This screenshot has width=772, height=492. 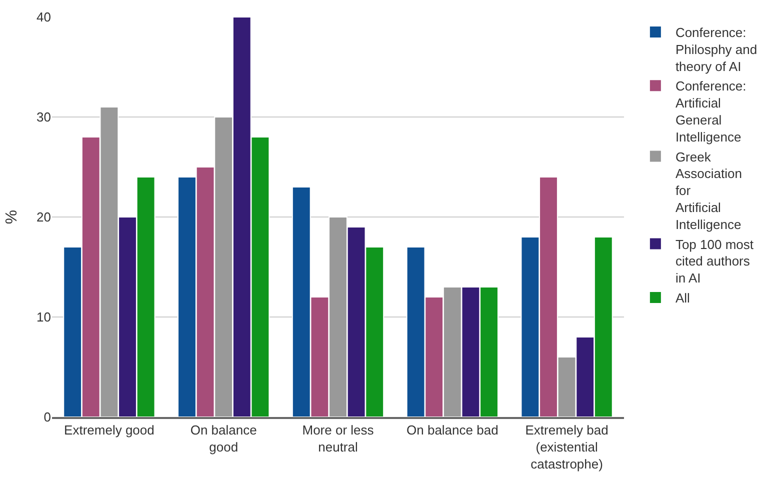 I want to click on legend-label: Conference: Artificial General Intelligence, so click(x=710, y=111).